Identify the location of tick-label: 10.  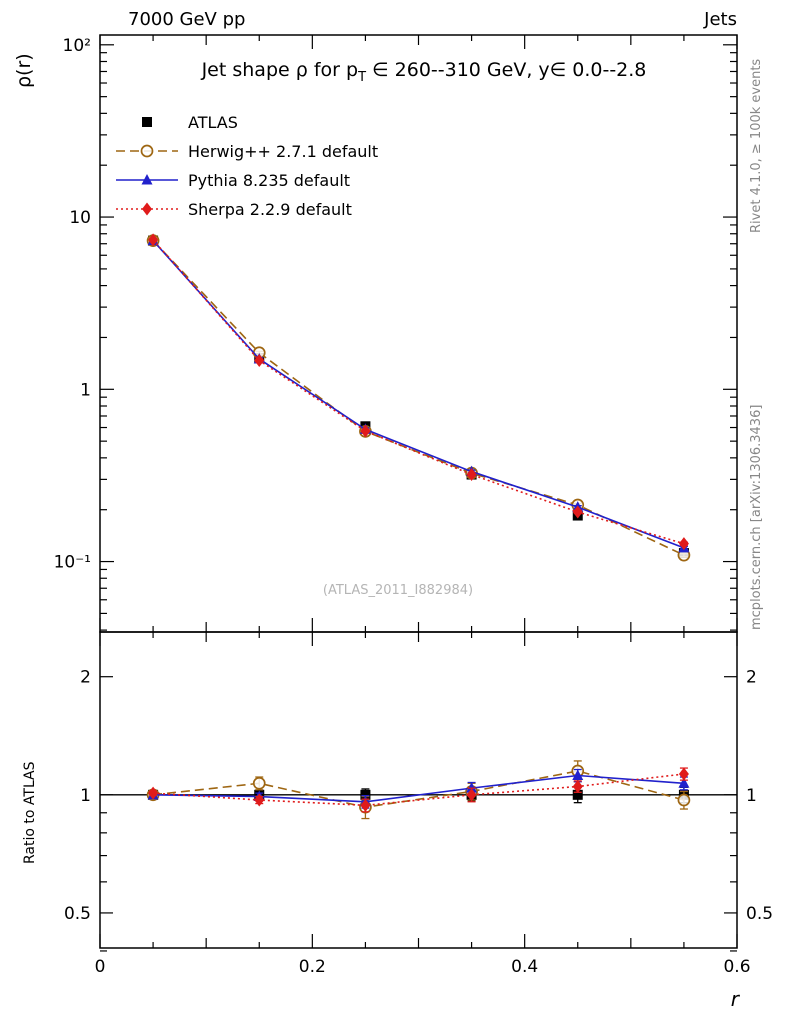
(80, 218).